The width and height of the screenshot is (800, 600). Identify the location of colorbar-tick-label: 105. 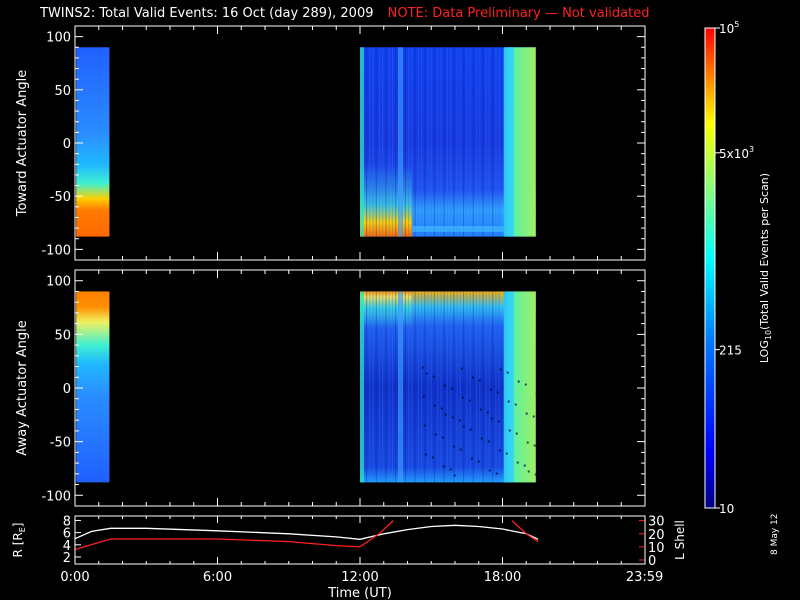
(729, 28).